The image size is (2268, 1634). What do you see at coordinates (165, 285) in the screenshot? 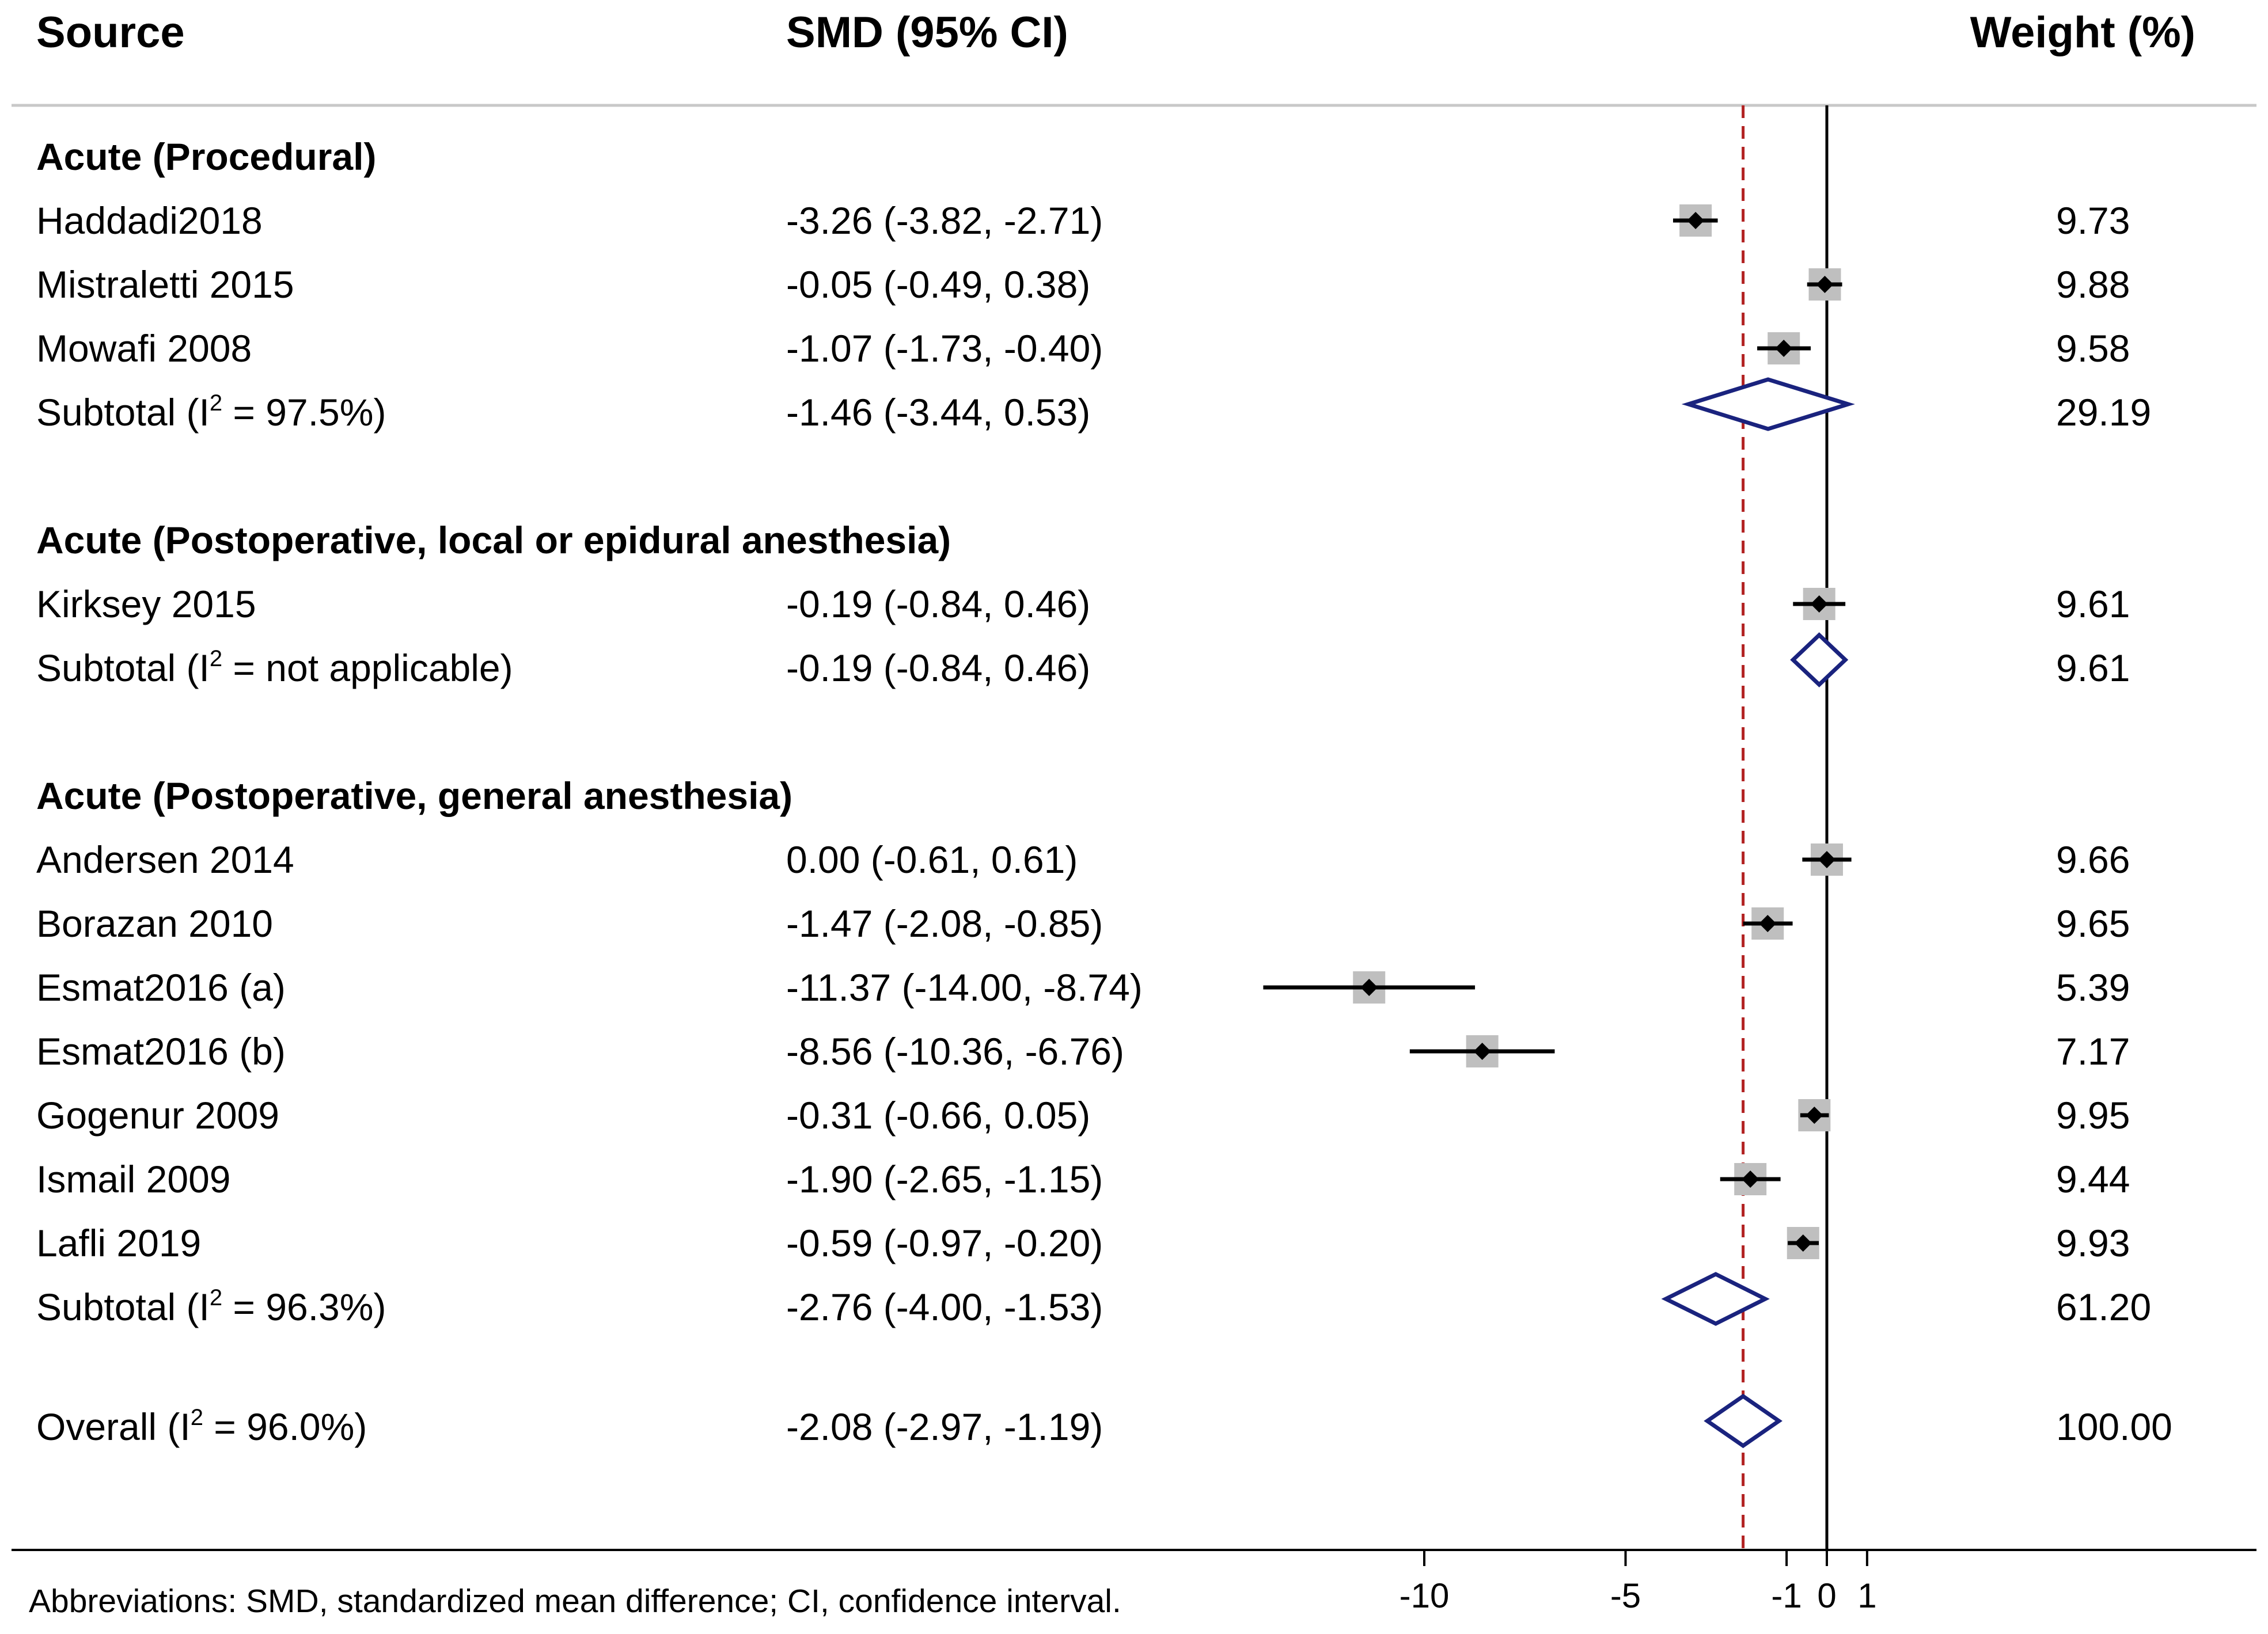
I see `study-source: Mistraletti 2015` at bounding box center [165, 285].